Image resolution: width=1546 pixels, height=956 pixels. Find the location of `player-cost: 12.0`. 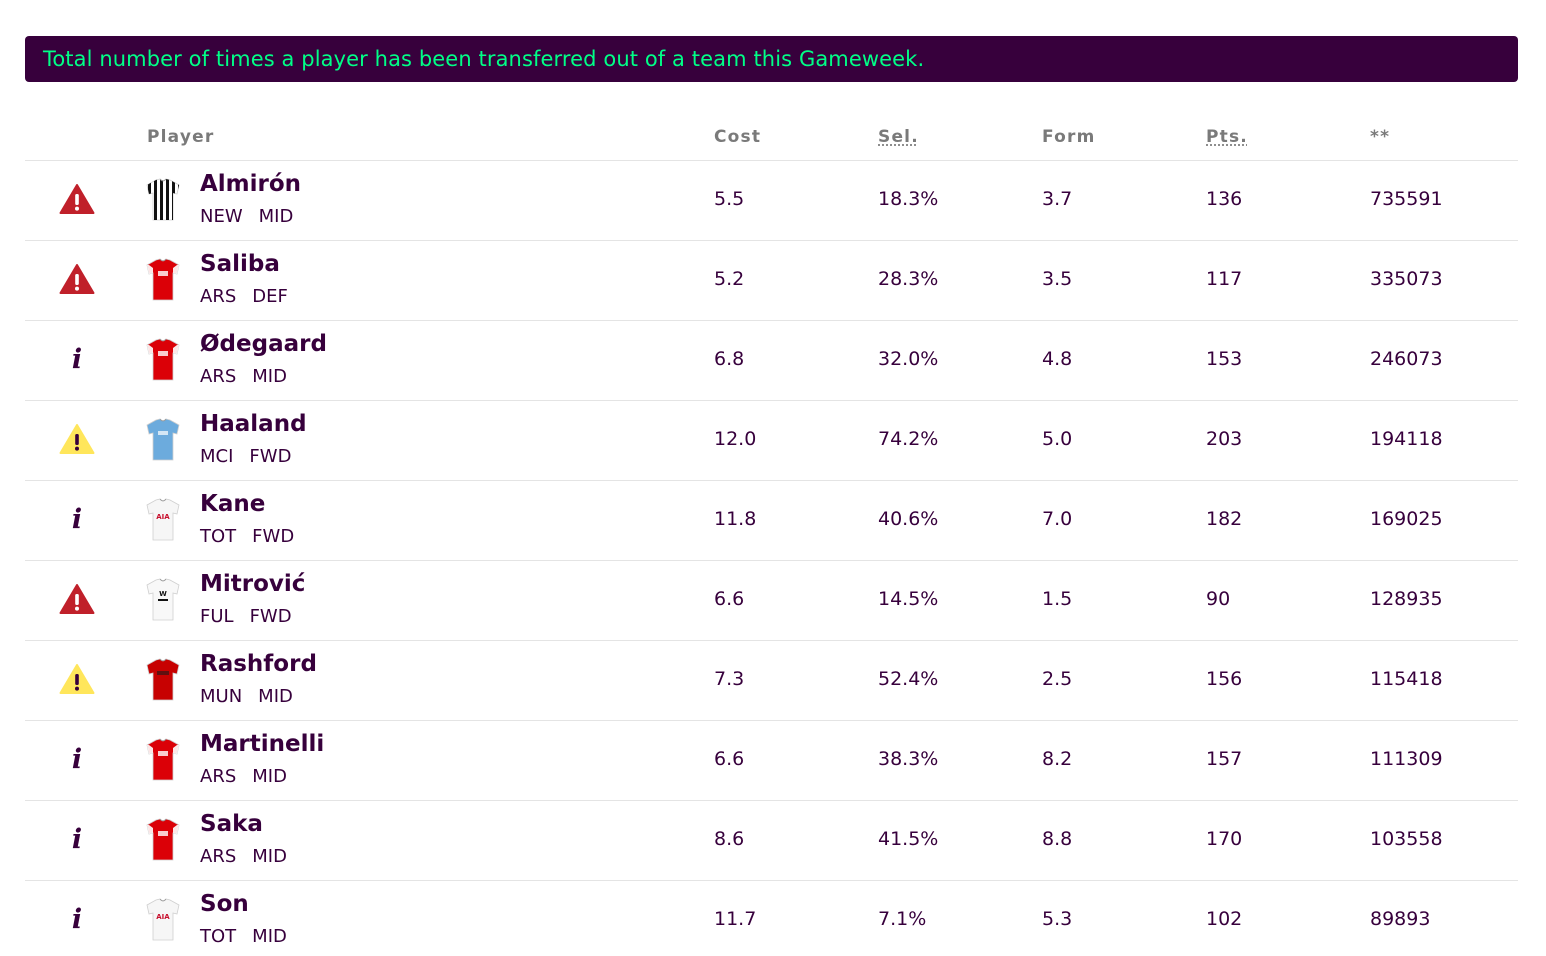

player-cost: 12.0 is located at coordinates (735, 439).